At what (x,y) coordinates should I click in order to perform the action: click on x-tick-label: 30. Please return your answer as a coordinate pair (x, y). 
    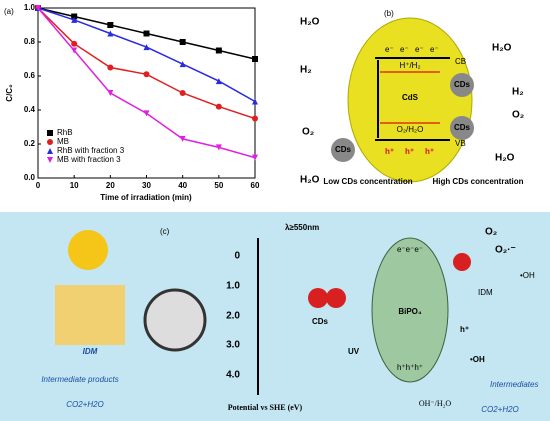
    Looking at the image, I should click on (146, 185).